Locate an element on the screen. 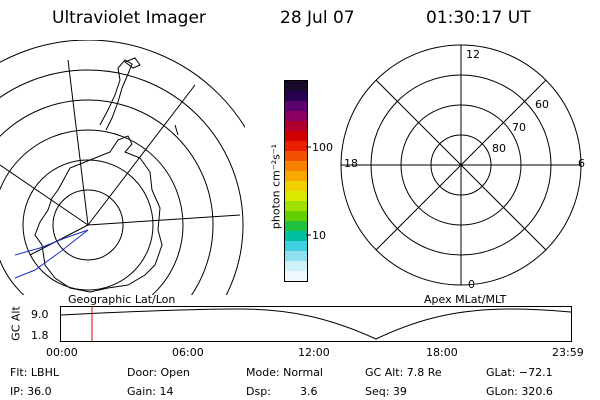 The height and width of the screenshot is (400, 600). mlat-label-70: 70 is located at coordinates (519, 127).